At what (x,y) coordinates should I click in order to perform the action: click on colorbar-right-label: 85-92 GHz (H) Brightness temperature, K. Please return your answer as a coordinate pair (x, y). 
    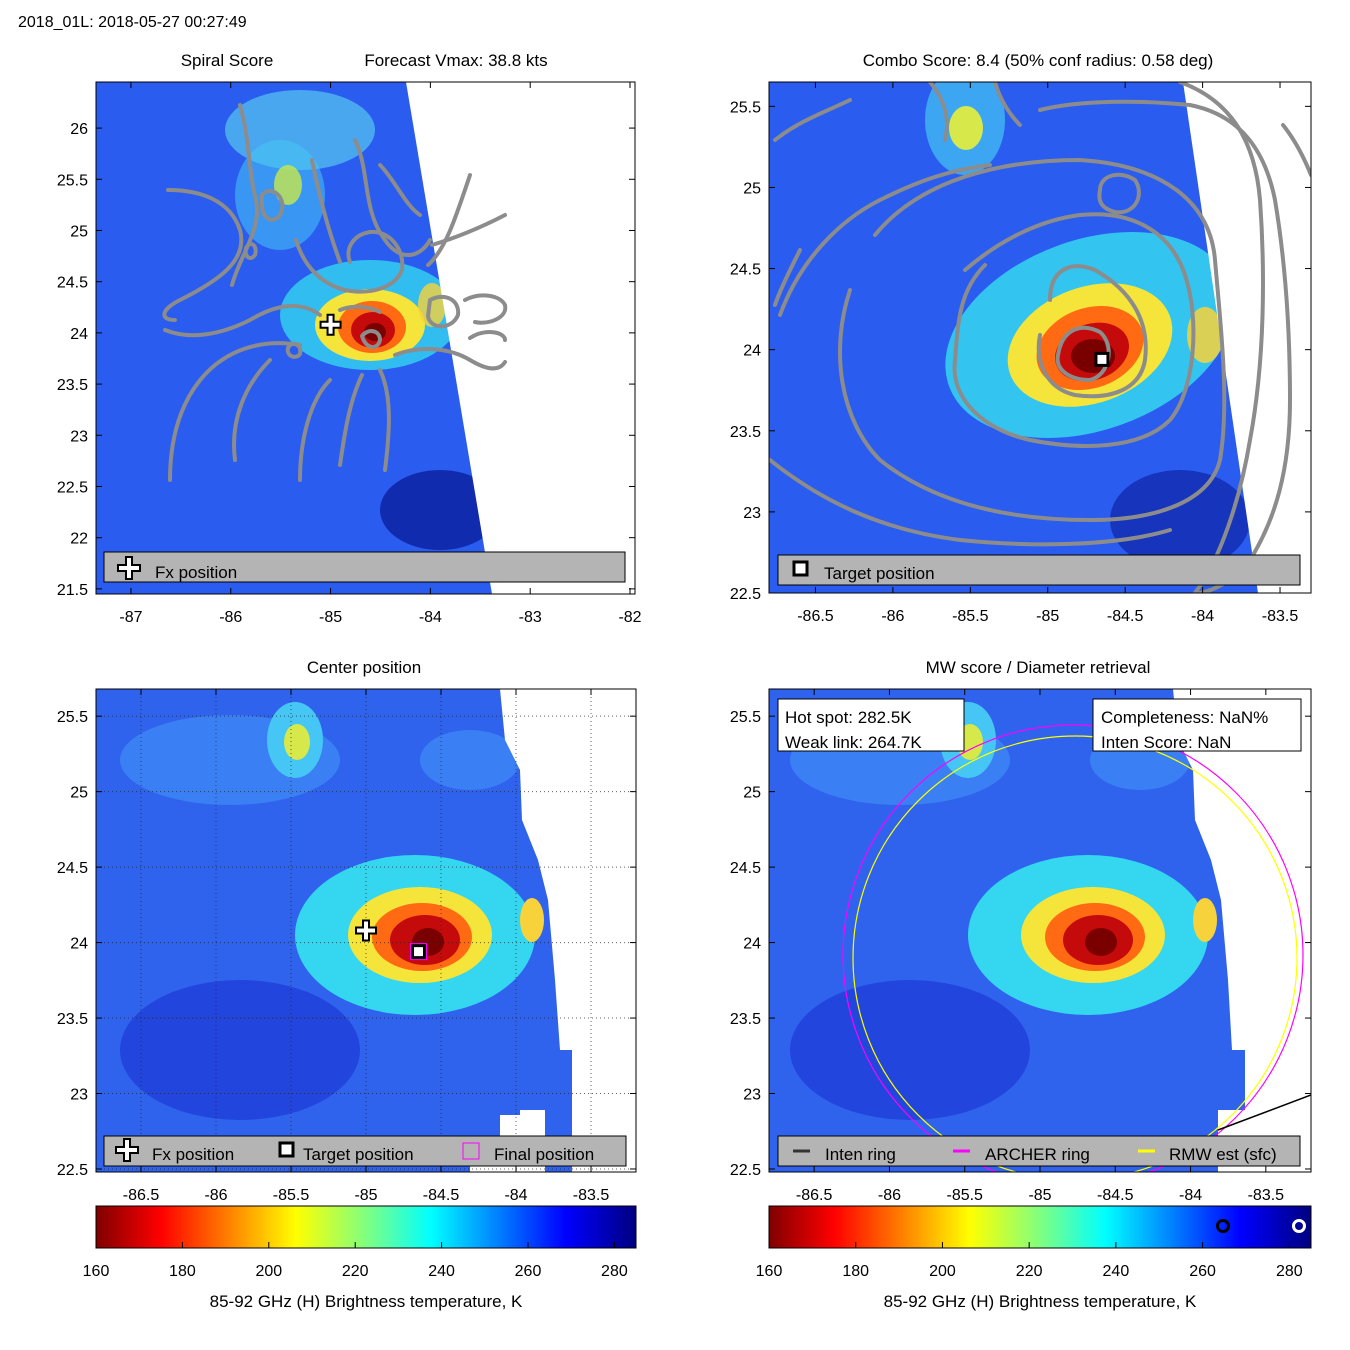
    Looking at the image, I should click on (1040, 1301).